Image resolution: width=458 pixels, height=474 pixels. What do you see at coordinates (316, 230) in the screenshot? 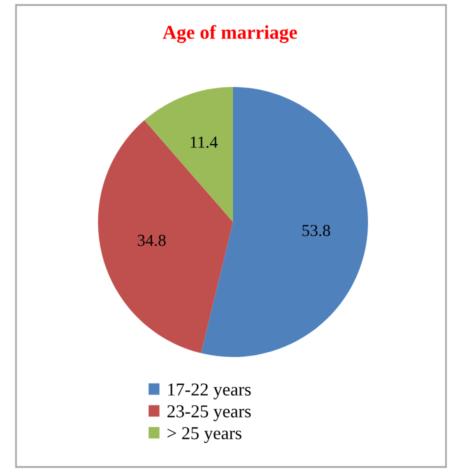
I see `data-label: 53.8` at bounding box center [316, 230].